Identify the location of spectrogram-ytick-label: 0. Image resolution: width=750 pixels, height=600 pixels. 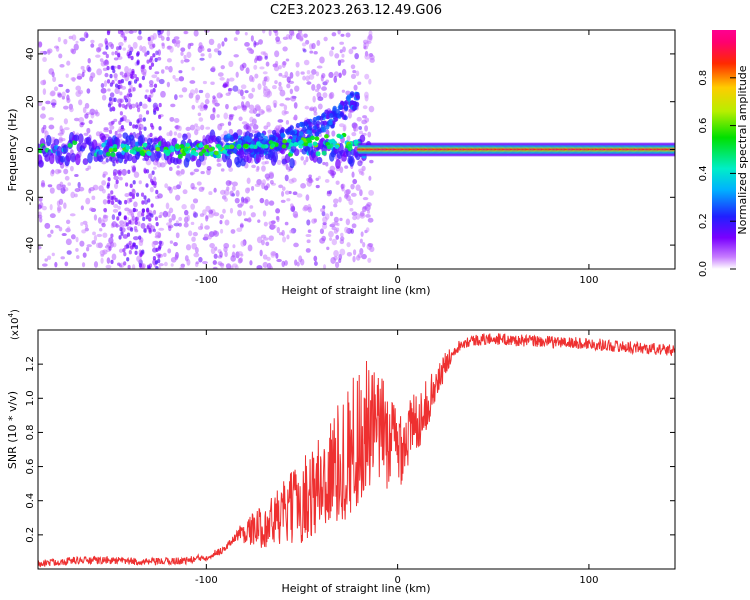
(30, 149).